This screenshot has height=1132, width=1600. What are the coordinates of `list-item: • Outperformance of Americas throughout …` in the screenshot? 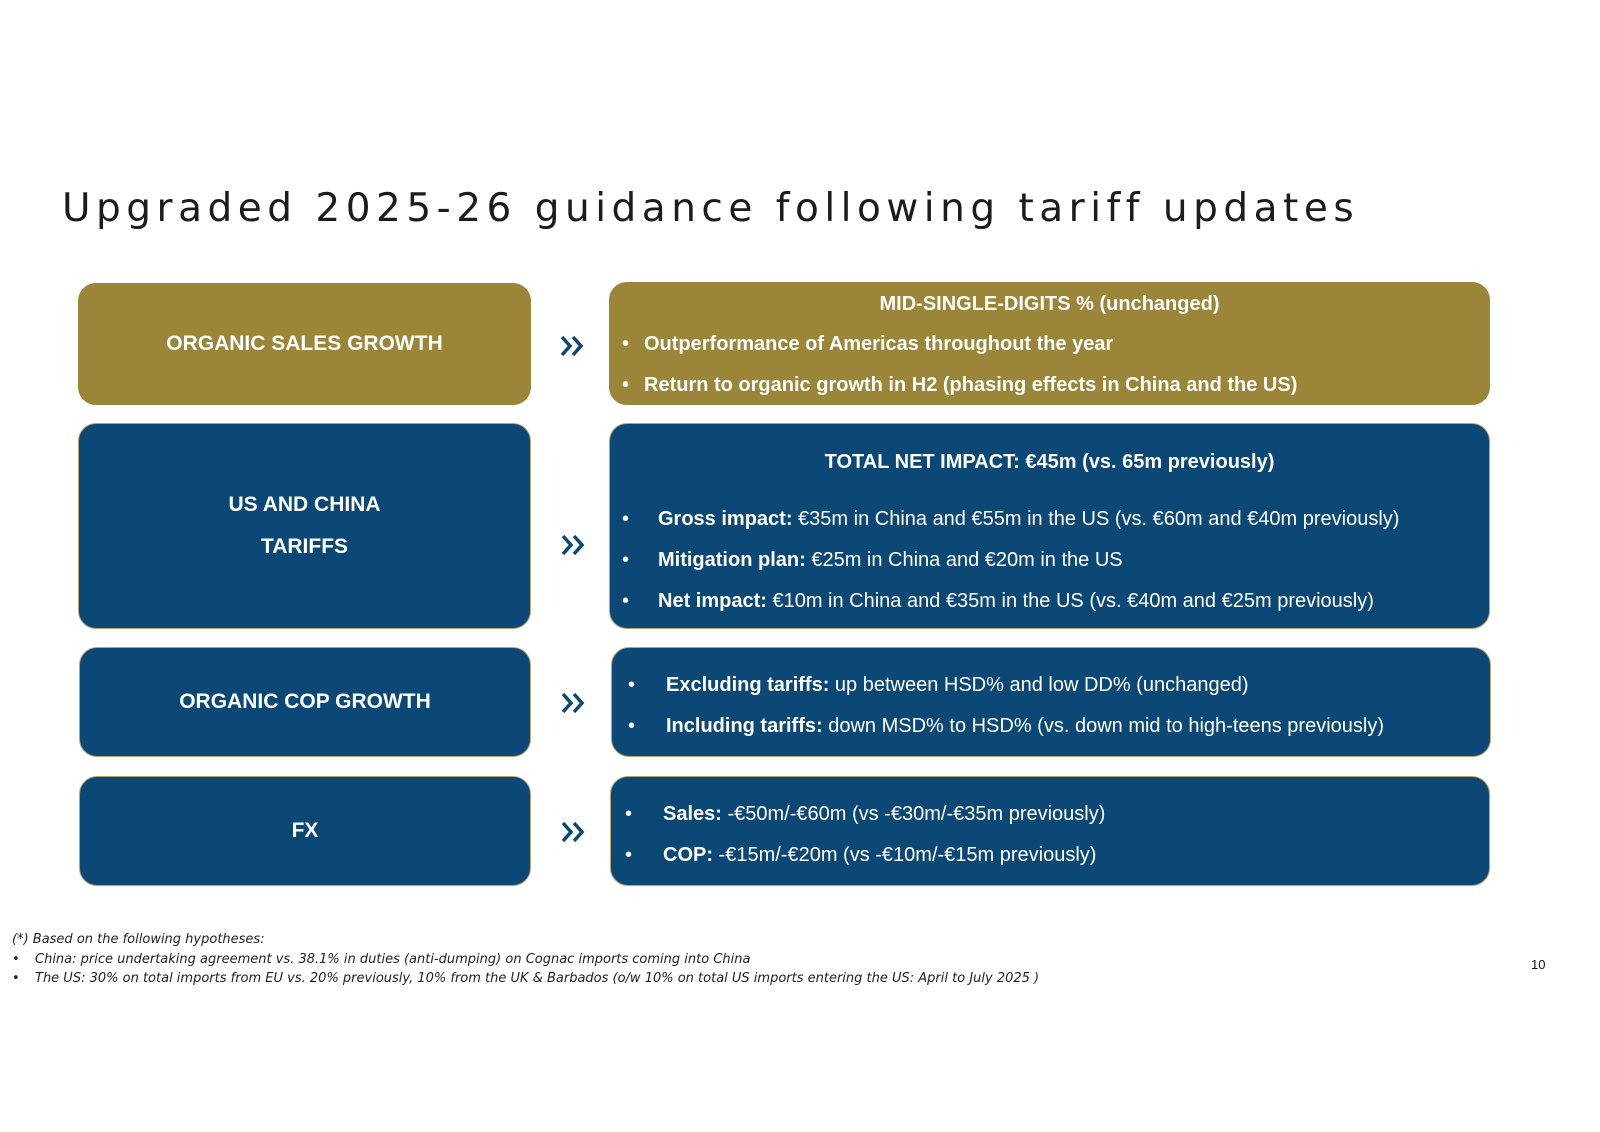 It's located at (867, 344).